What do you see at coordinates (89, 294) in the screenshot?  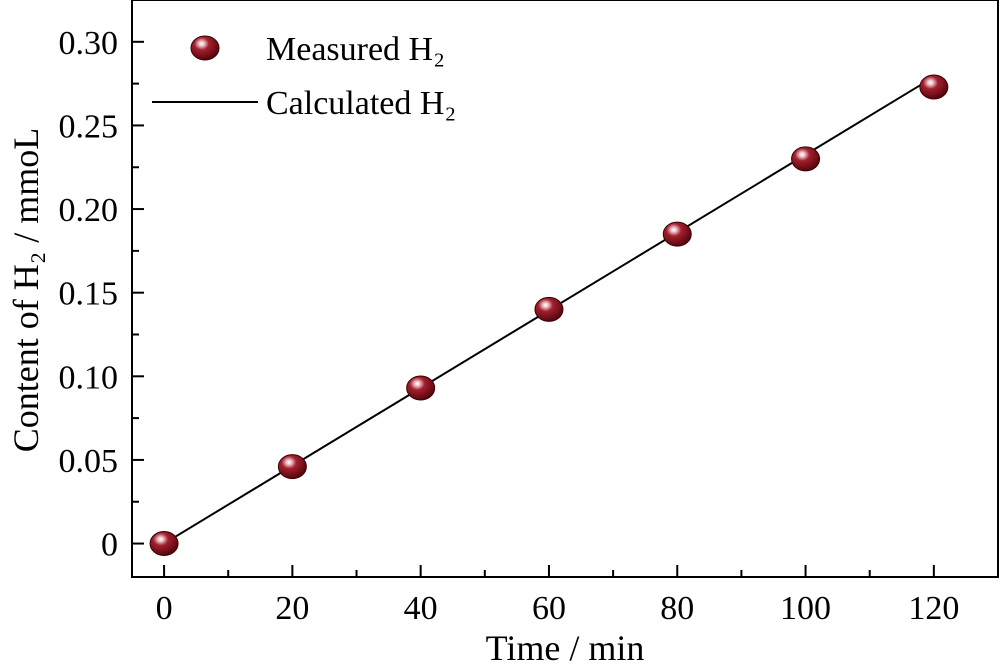 I see `y-tick-label: 0.15` at bounding box center [89, 294].